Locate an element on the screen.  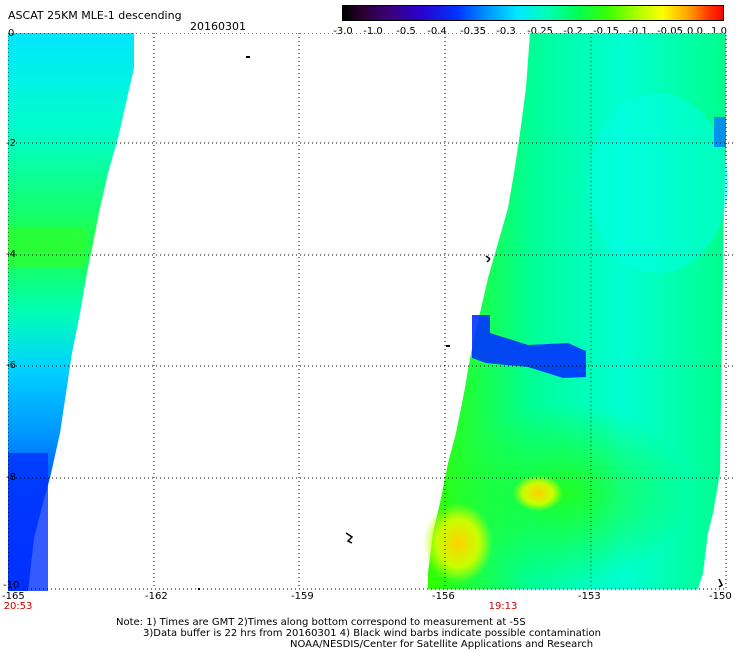
cb-label: -0.3 is located at coordinates (506, 31).